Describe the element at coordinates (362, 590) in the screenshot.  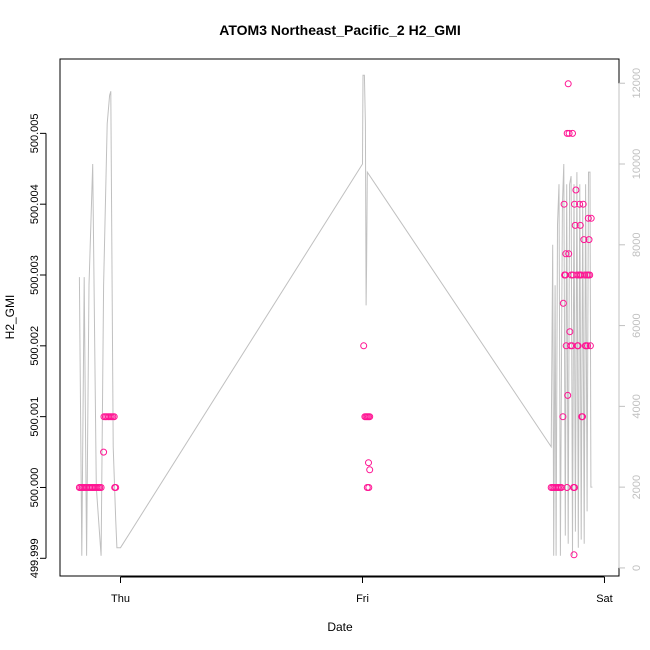
I see `x-axis: Thu Fri Sat` at that location.